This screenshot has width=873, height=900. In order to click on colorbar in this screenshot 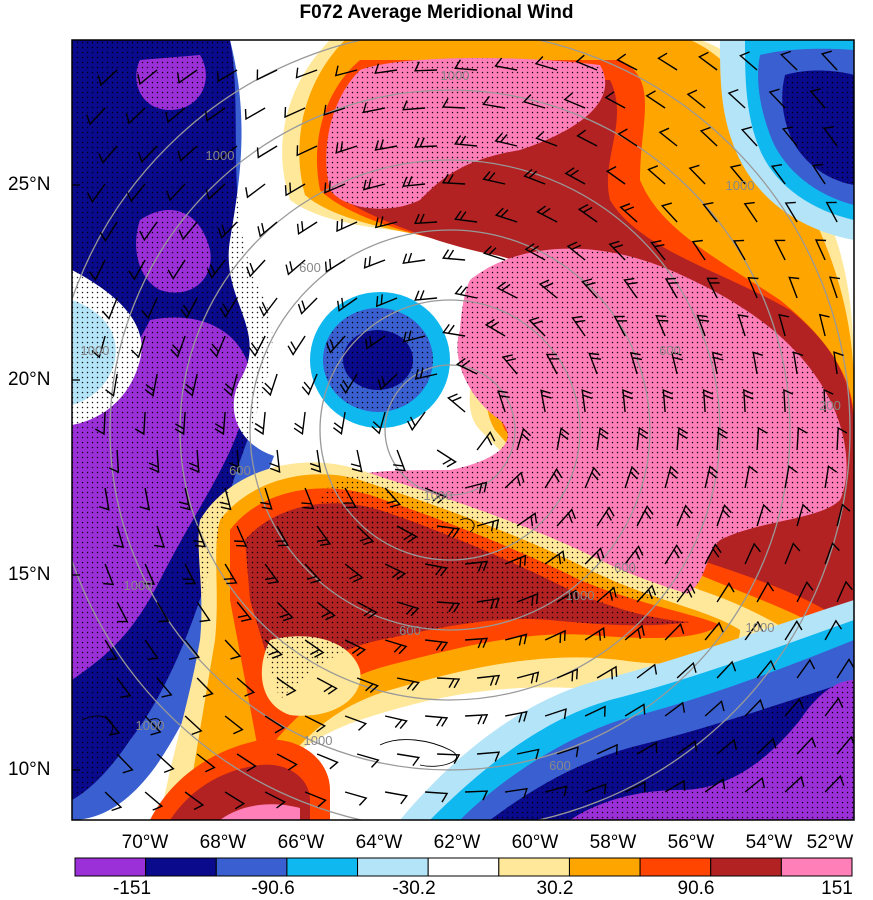, I will do `click(463, 867)`.